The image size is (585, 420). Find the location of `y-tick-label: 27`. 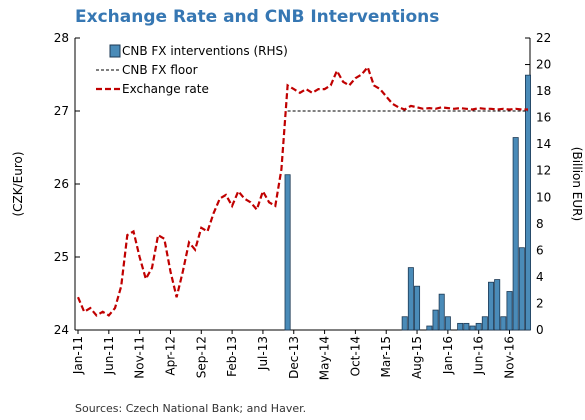

y-tick-label: 27 is located at coordinates (61, 111).